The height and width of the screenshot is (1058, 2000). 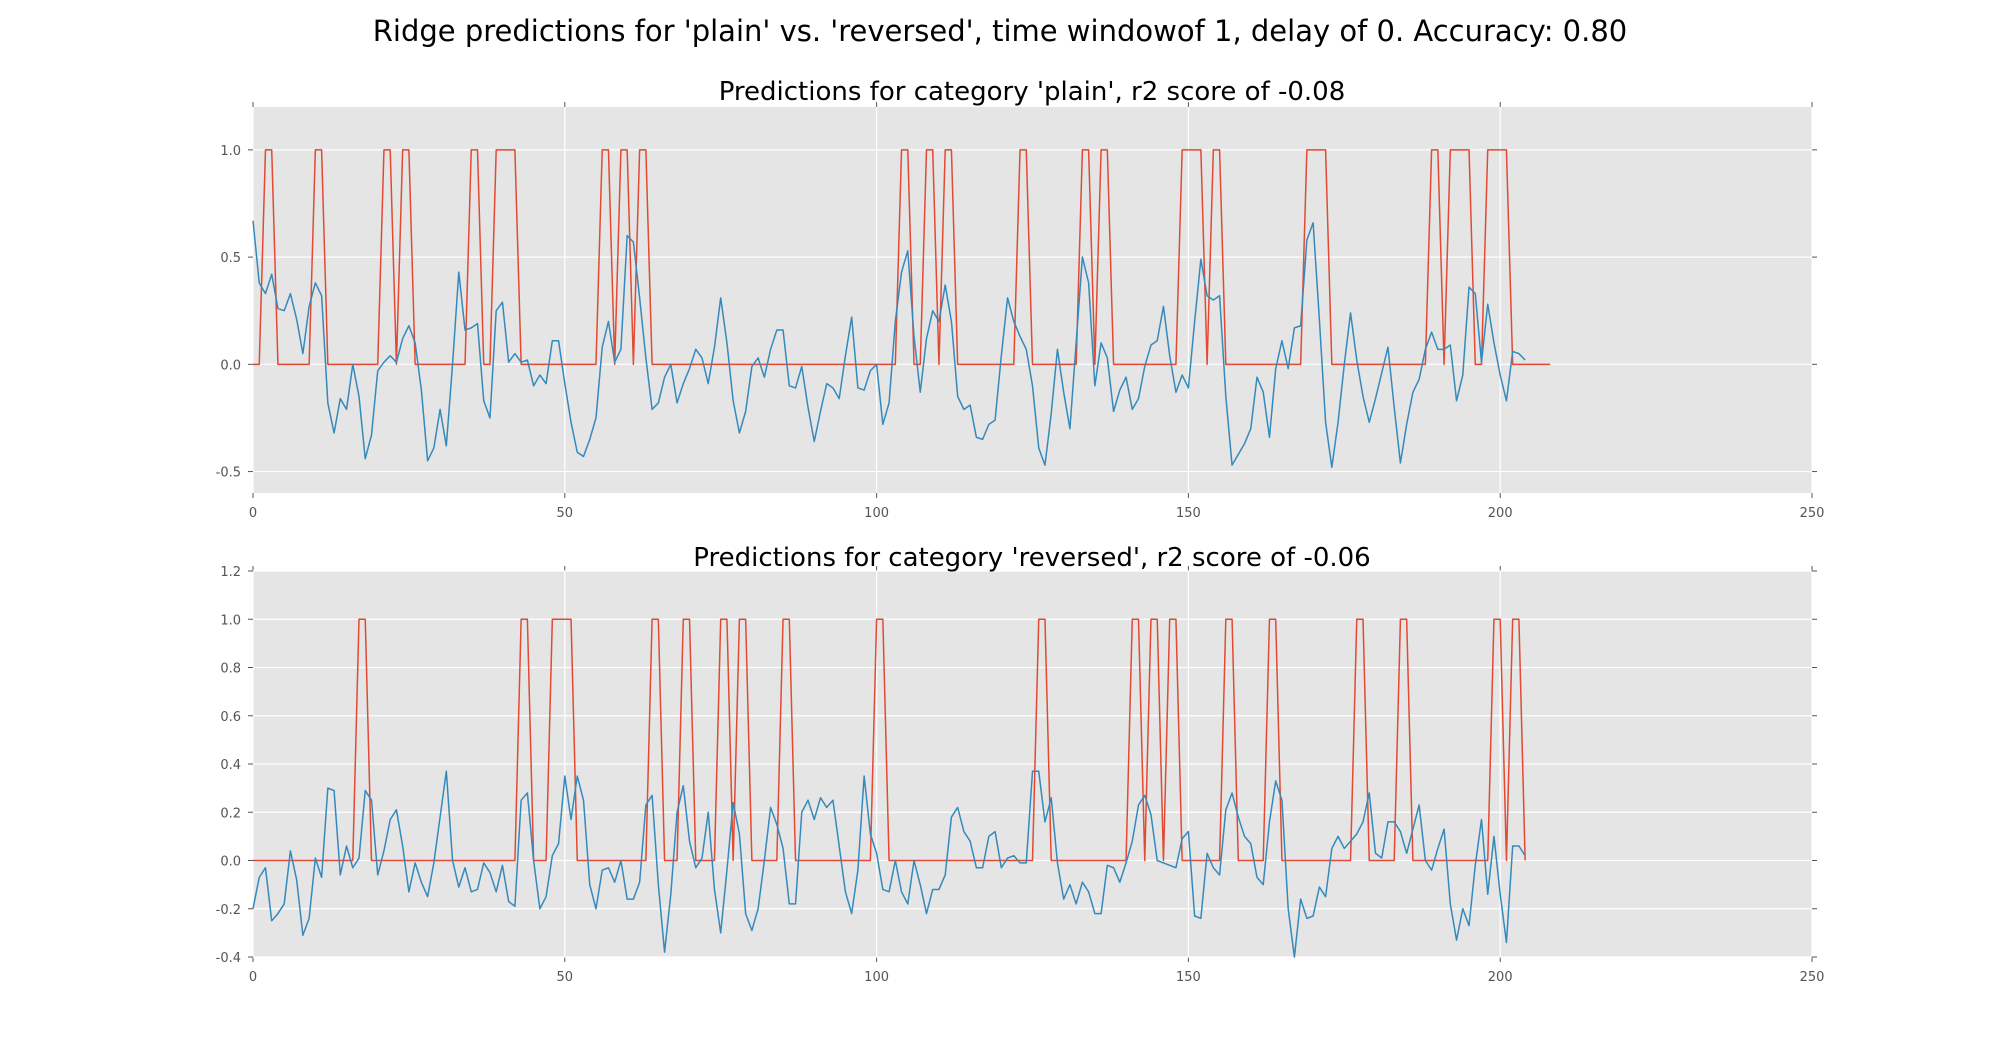 What do you see at coordinates (889, 864) in the screenshot?
I see `reversed-prediction-series-line` at bounding box center [889, 864].